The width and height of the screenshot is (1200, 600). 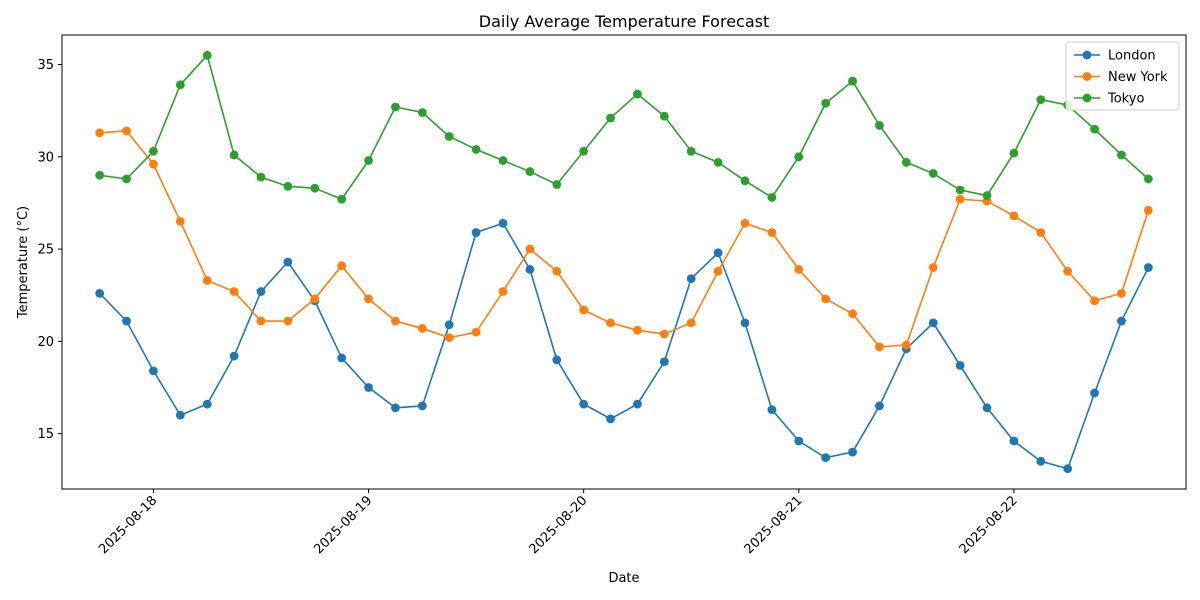 I want to click on y-tick-label: 15, so click(x=45, y=434).